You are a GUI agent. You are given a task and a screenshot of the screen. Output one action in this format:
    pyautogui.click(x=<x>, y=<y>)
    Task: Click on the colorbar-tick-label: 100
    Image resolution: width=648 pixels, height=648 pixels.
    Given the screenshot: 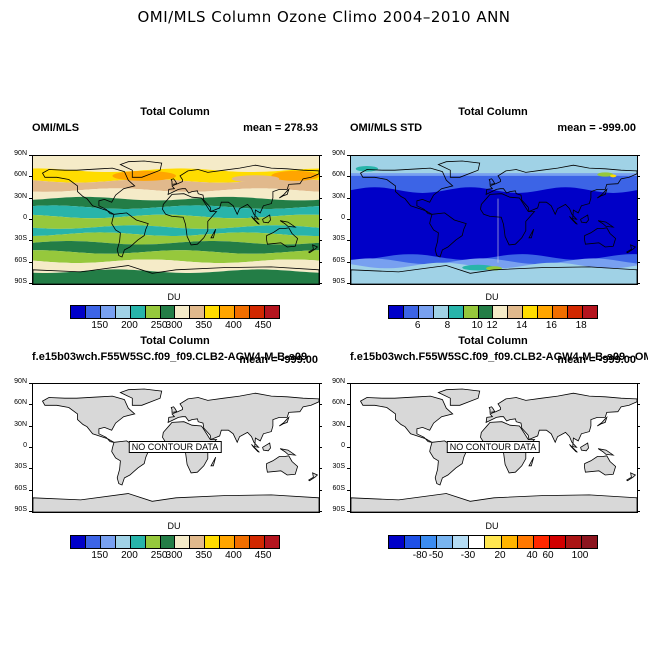 What is the action you would take?
    pyautogui.click(x=580, y=555)
    